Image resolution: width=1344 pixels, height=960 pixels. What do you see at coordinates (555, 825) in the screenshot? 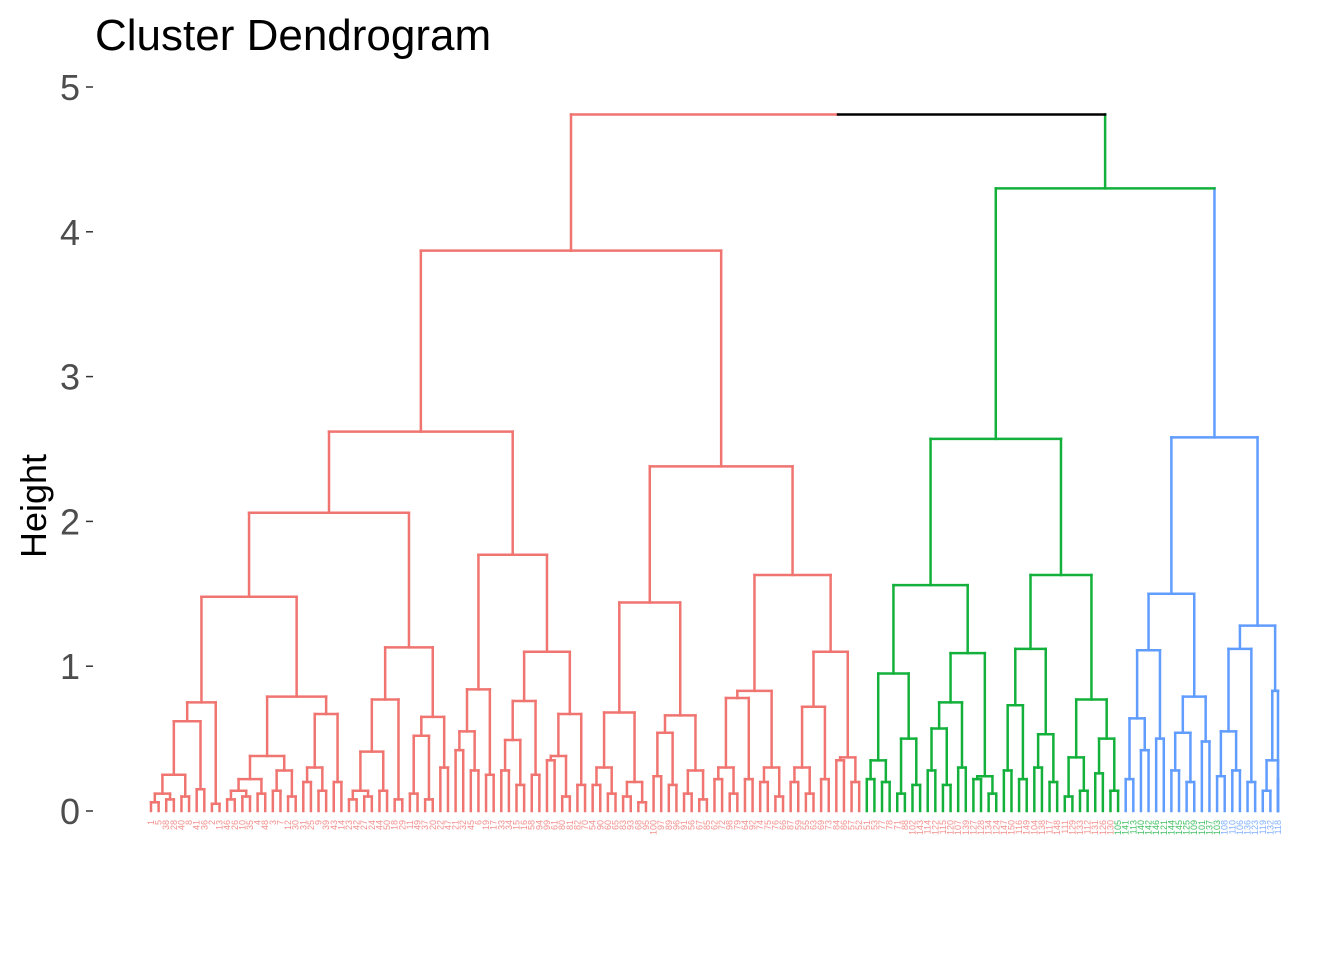
I see `leaf-label: 61` at bounding box center [555, 825].